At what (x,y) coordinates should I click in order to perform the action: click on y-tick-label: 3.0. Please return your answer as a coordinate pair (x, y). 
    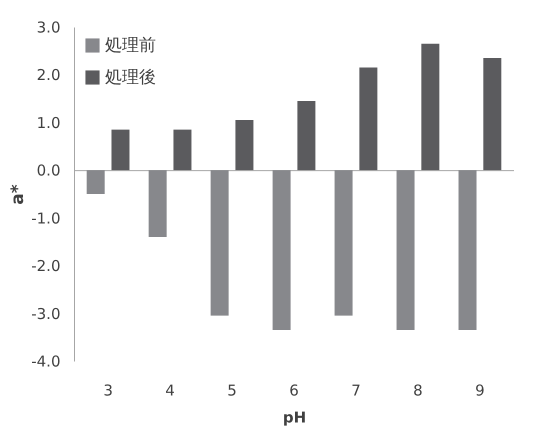
    Looking at the image, I should click on (48, 27).